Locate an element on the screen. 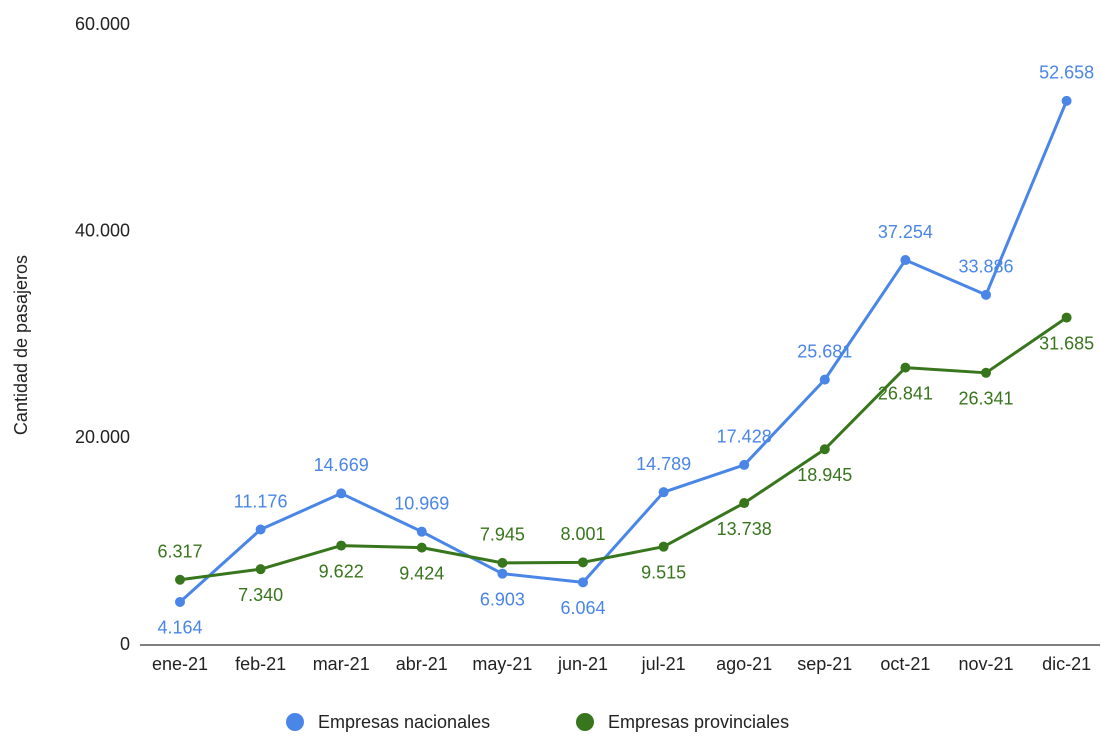 The image size is (1101, 738). legend-label: Empresas nacionales is located at coordinates (404, 722).